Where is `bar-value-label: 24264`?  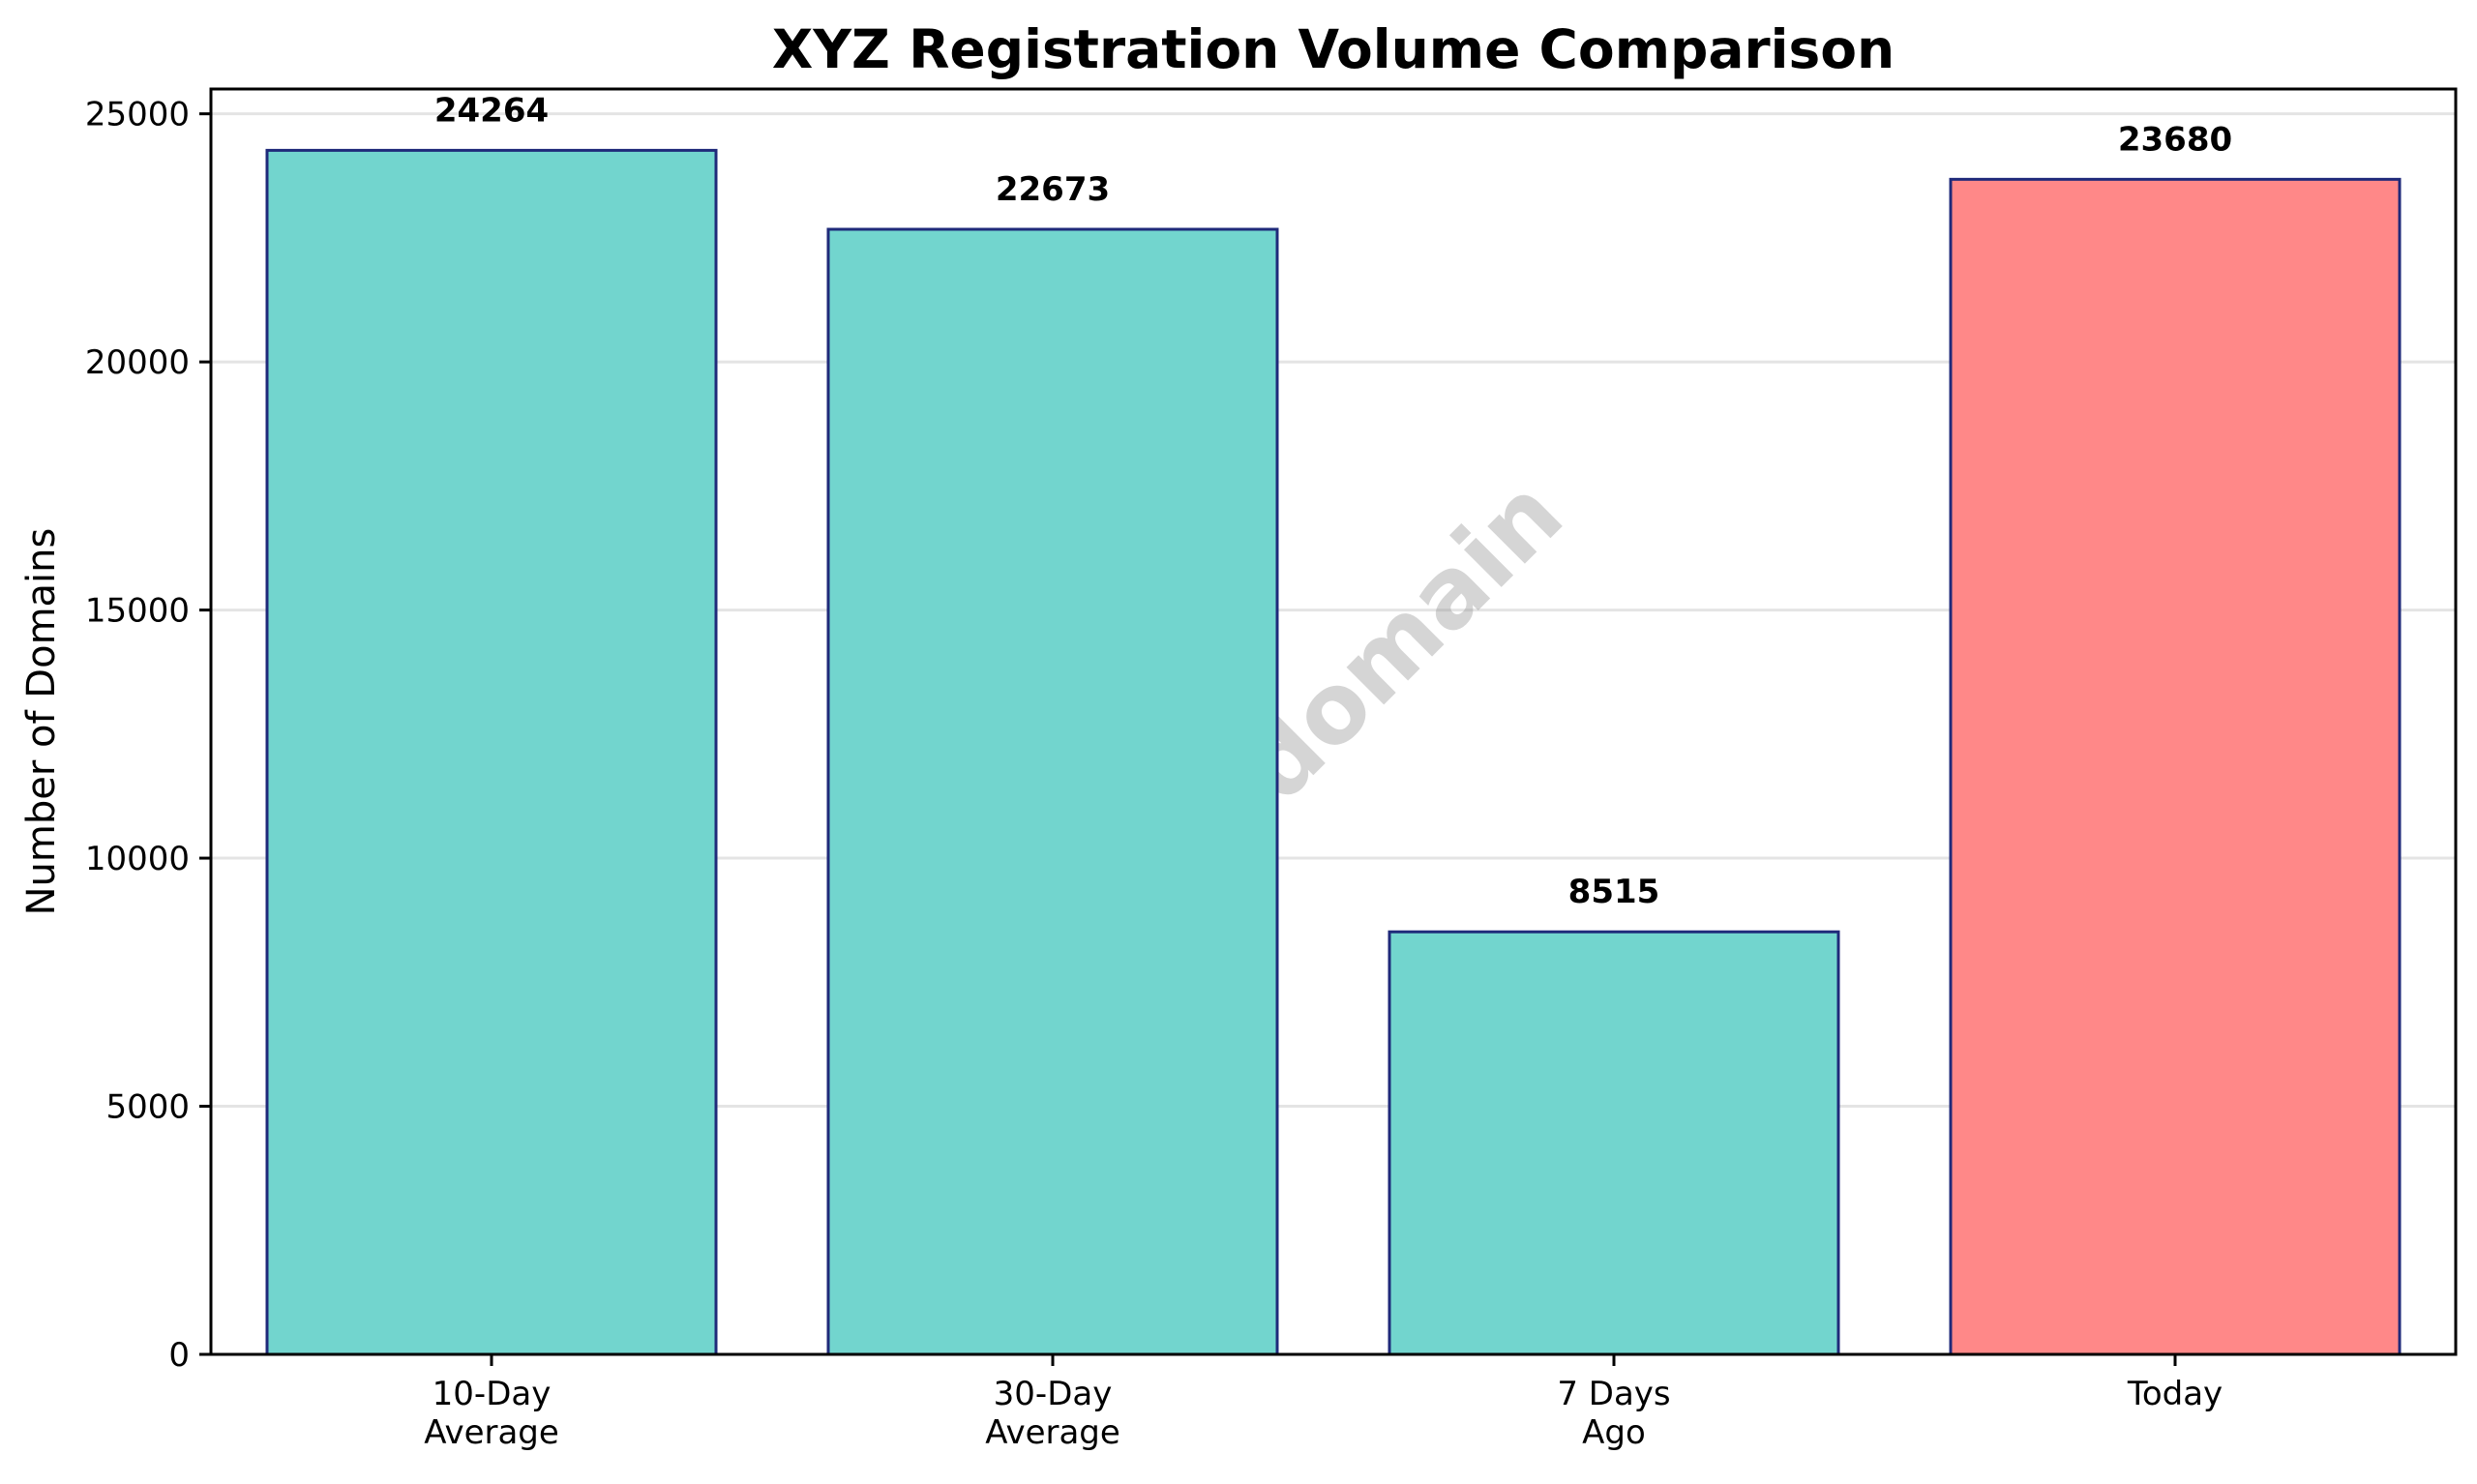 bar-value-label: 24264 is located at coordinates (491, 110).